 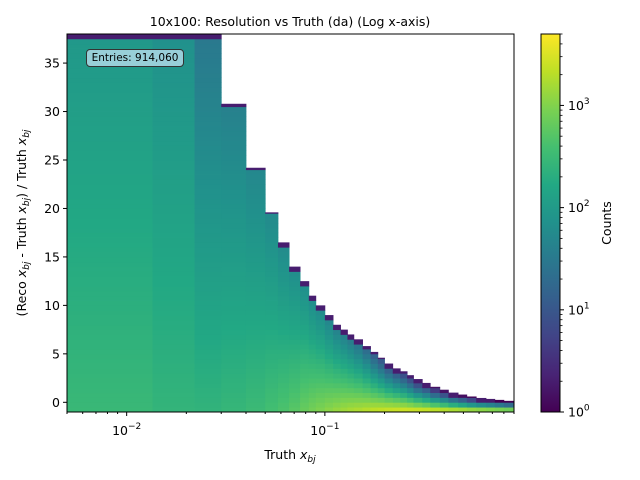 I want to click on y-tick-label: 0, so click(x=56, y=402).